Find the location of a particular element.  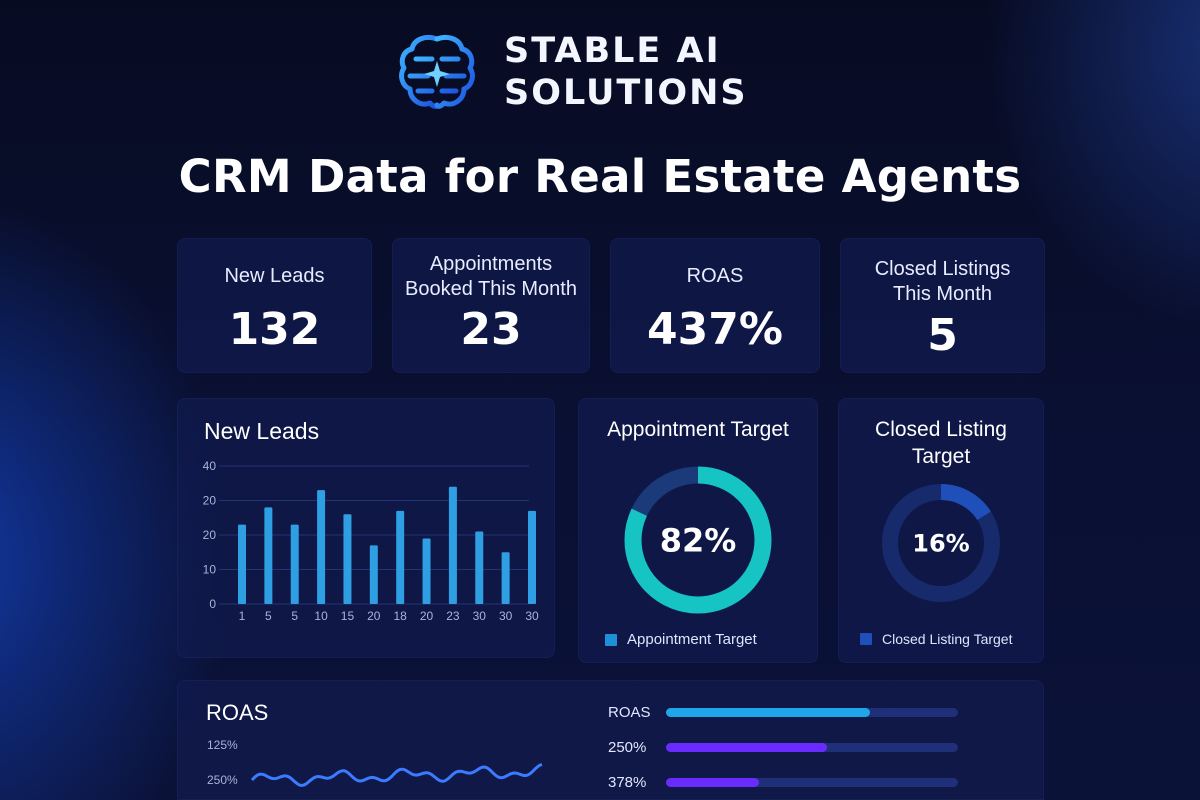

kpi-card-new-leads: New Leads 132 is located at coordinates (274, 305).